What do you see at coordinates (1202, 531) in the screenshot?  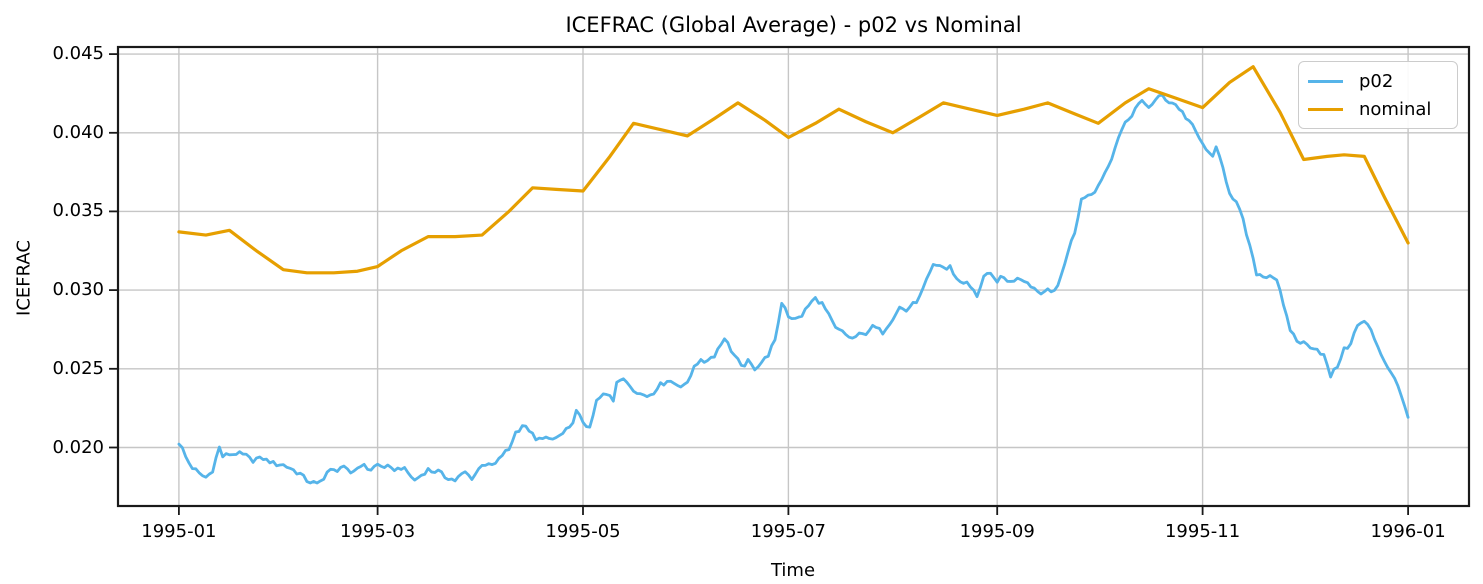 I see `x-tick-label: 1995-11` at bounding box center [1202, 531].